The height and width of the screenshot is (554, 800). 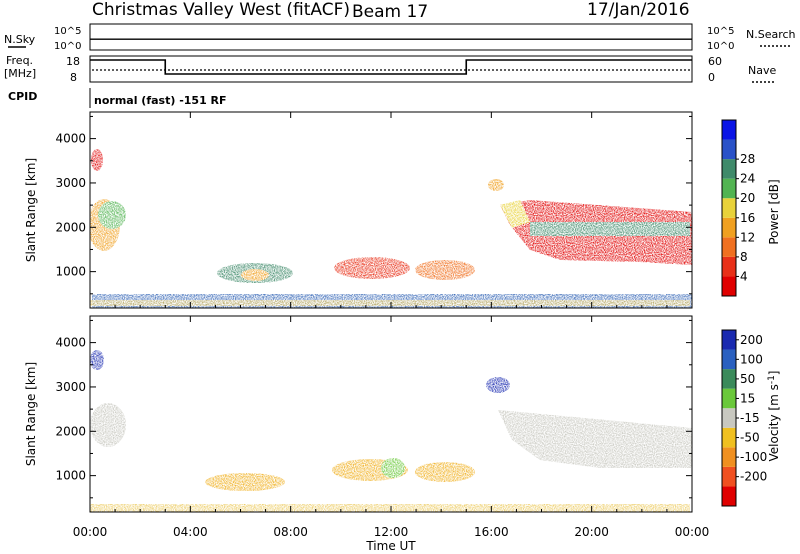 What do you see at coordinates (638, 10) in the screenshot?
I see `date-label: 17/Jan/2016` at bounding box center [638, 10].